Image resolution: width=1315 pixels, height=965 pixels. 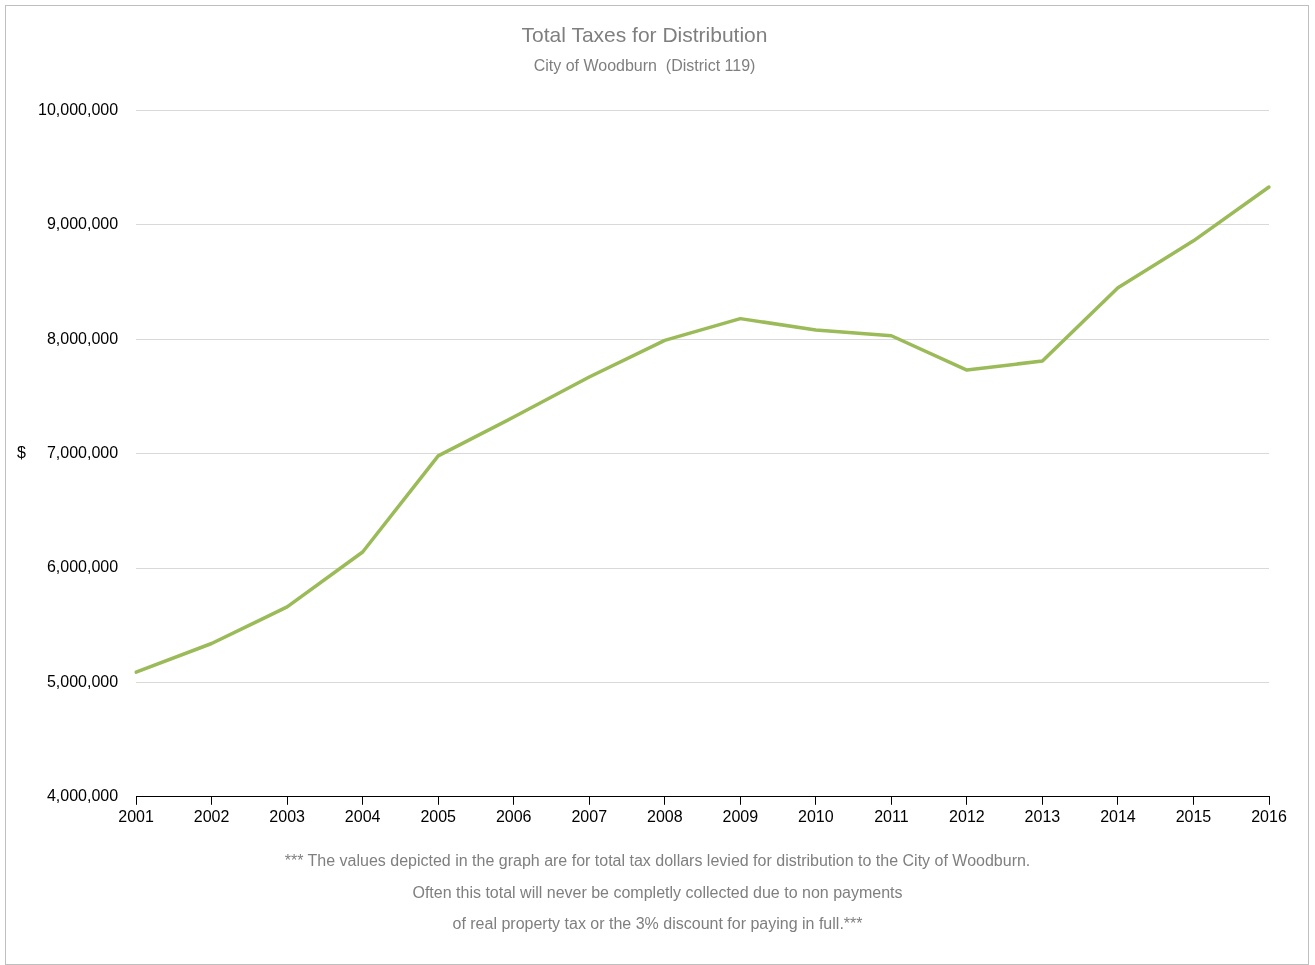 I want to click on y-tick-label: 4,000,000, so click(x=82, y=796).